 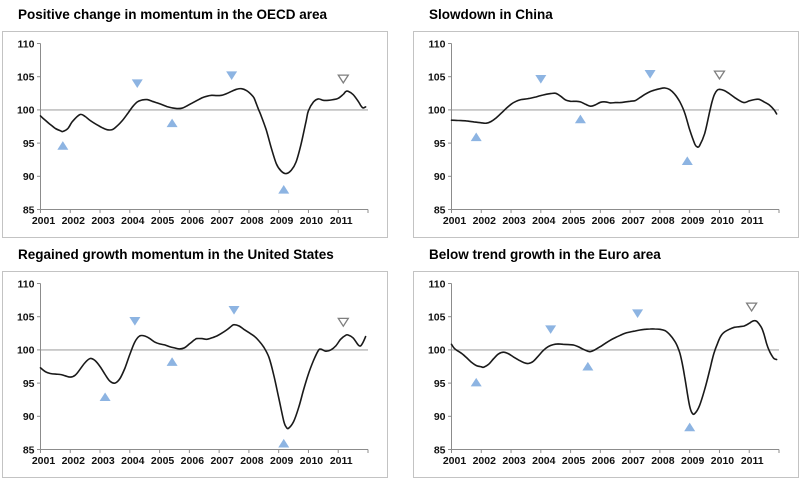 I want to click on chart-title-euro-area: Below trend growth in the Euro area, so click(x=545, y=254).